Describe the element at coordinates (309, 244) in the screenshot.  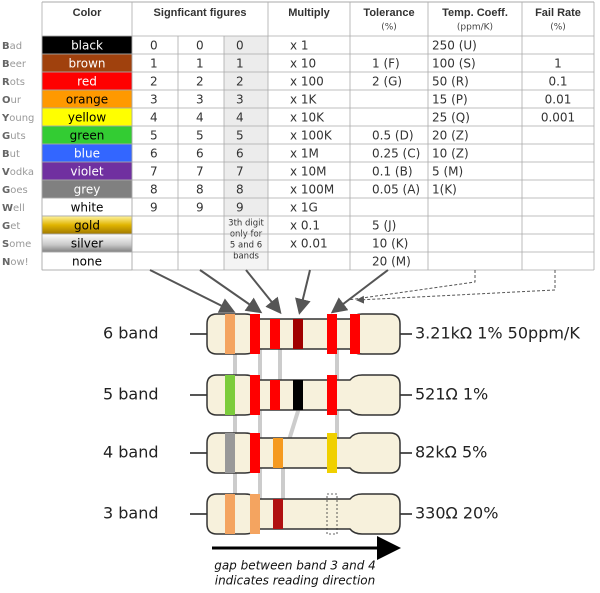
I see `cell-text: x 0.01` at that location.